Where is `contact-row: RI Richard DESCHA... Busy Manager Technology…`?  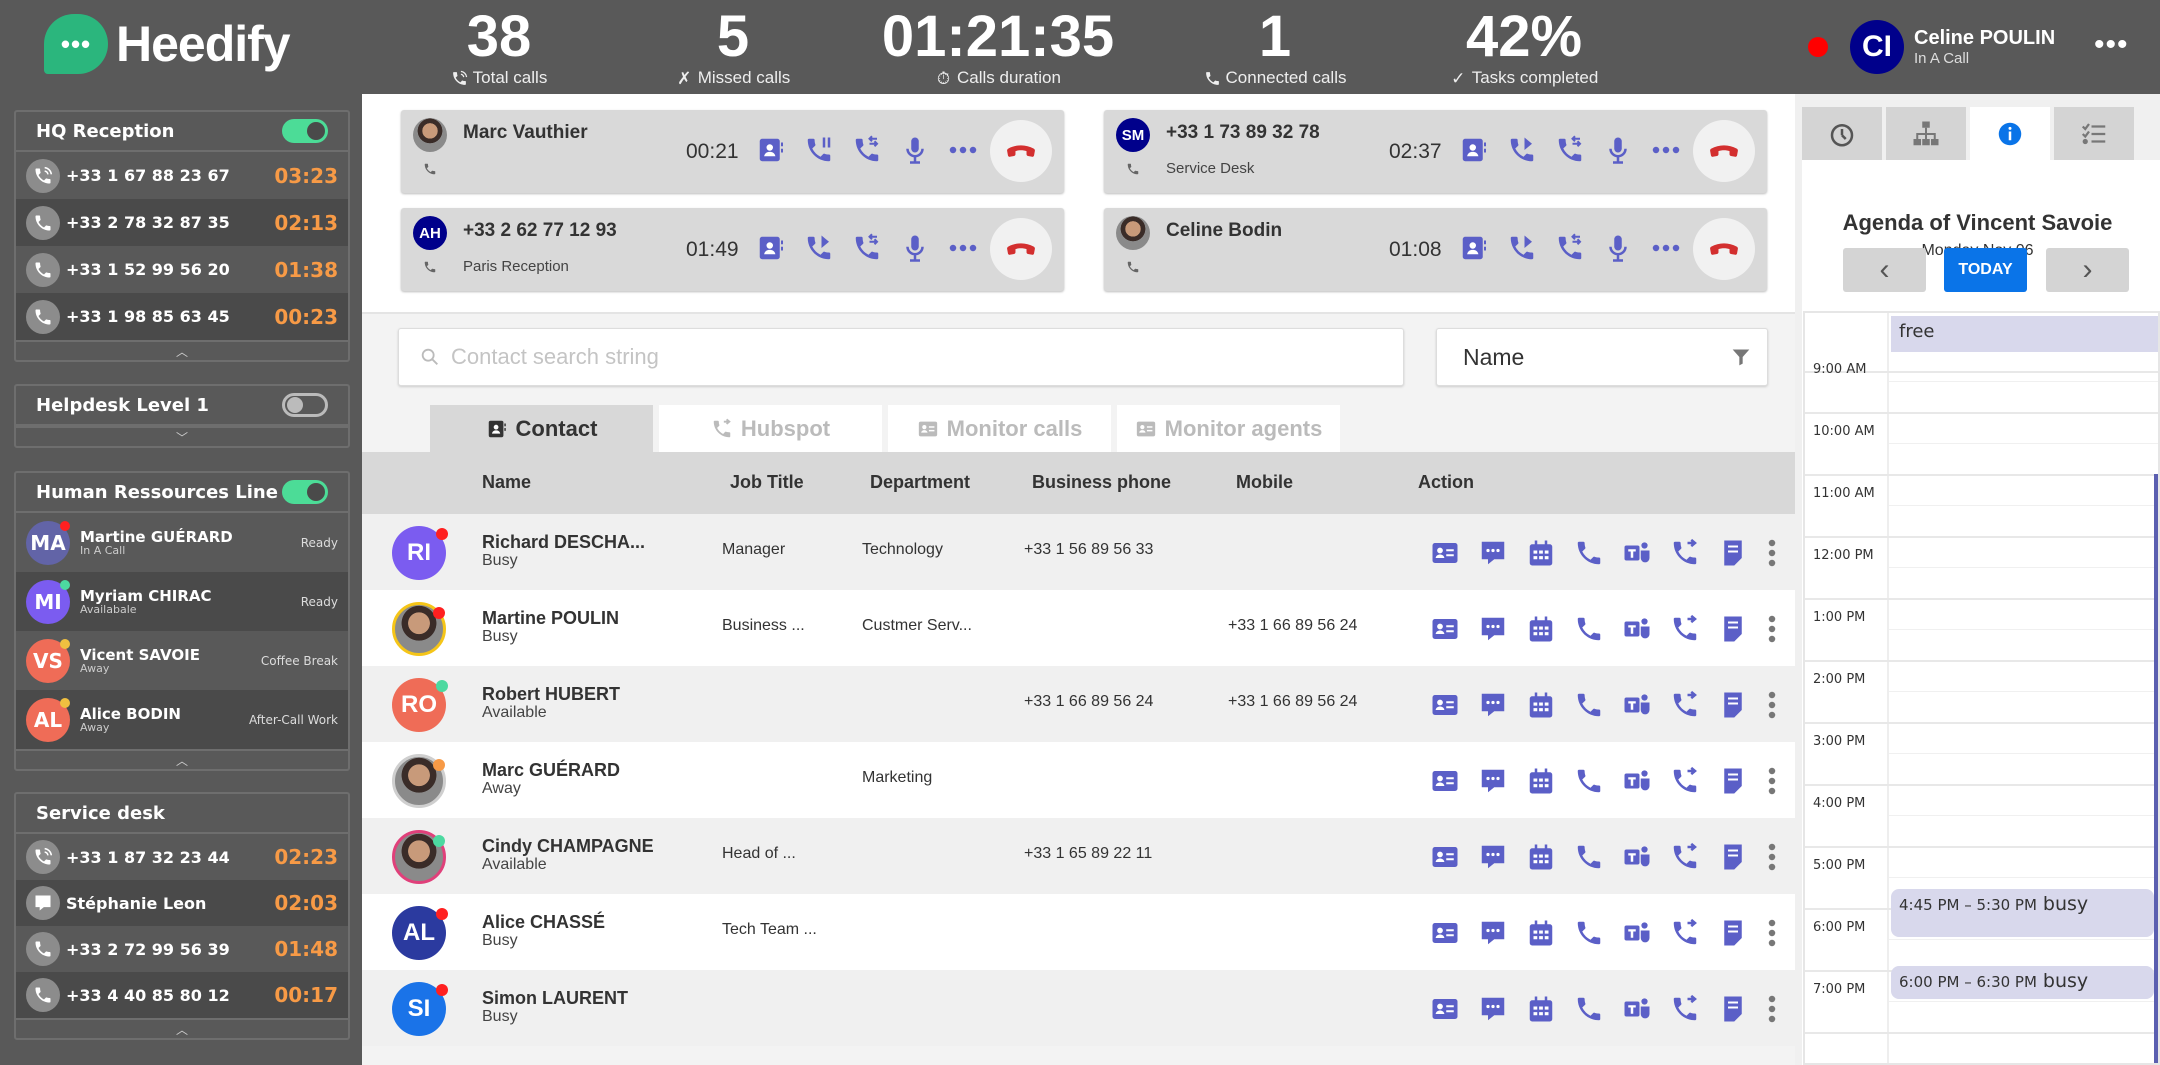 contact-row: RI Richard DESCHA... Busy Manager Technology… is located at coordinates (1078, 552).